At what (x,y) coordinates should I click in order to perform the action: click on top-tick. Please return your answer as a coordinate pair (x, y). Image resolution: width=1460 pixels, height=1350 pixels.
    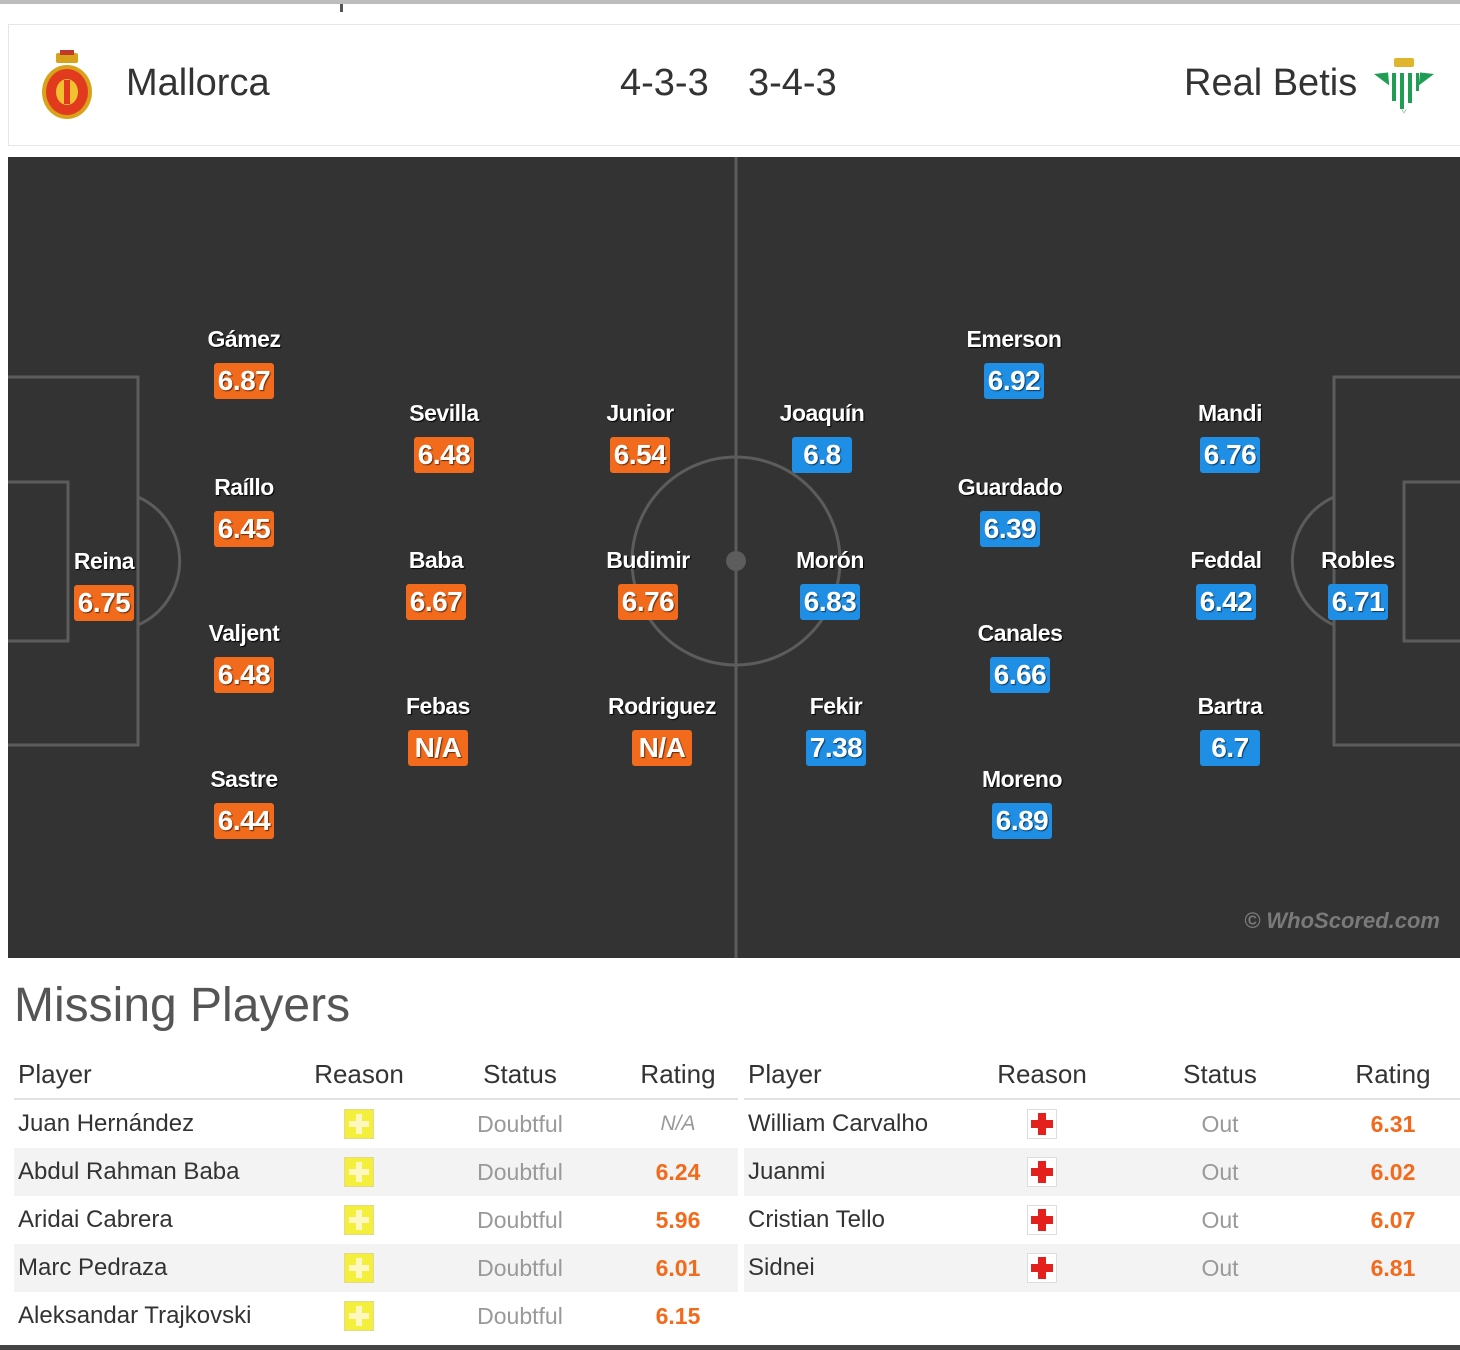
    Looking at the image, I should click on (341, 8).